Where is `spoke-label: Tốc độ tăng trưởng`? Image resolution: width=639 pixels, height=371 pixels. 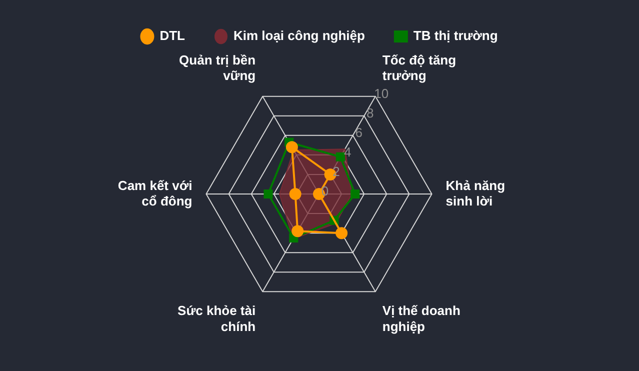
spoke-label: Tốc độ tăng trưởng is located at coordinates (419, 67).